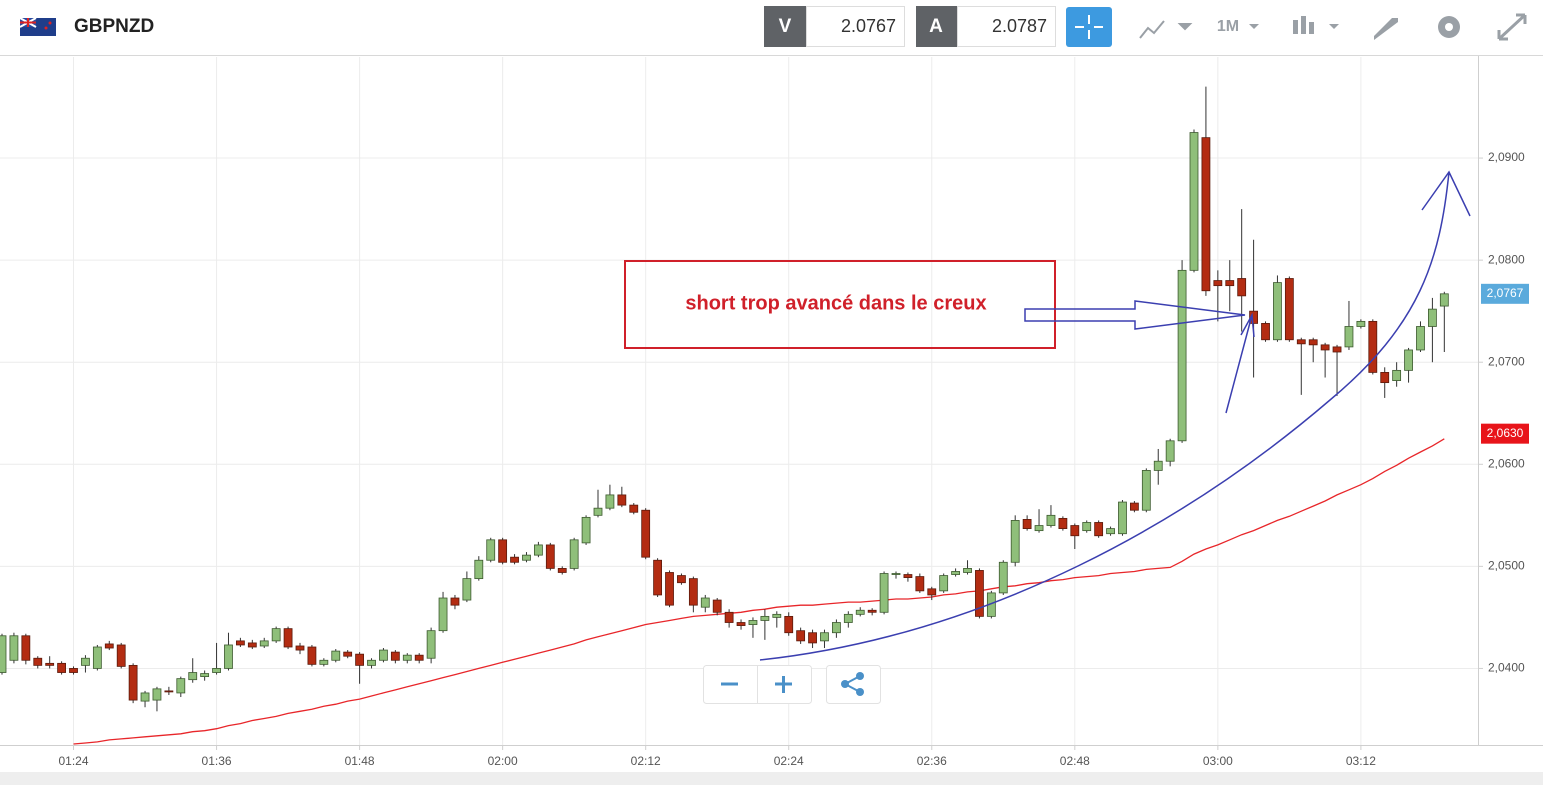  Describe the element at coordinates (1166, 29) in the screenshot. I see `chart-type-button` at that location.